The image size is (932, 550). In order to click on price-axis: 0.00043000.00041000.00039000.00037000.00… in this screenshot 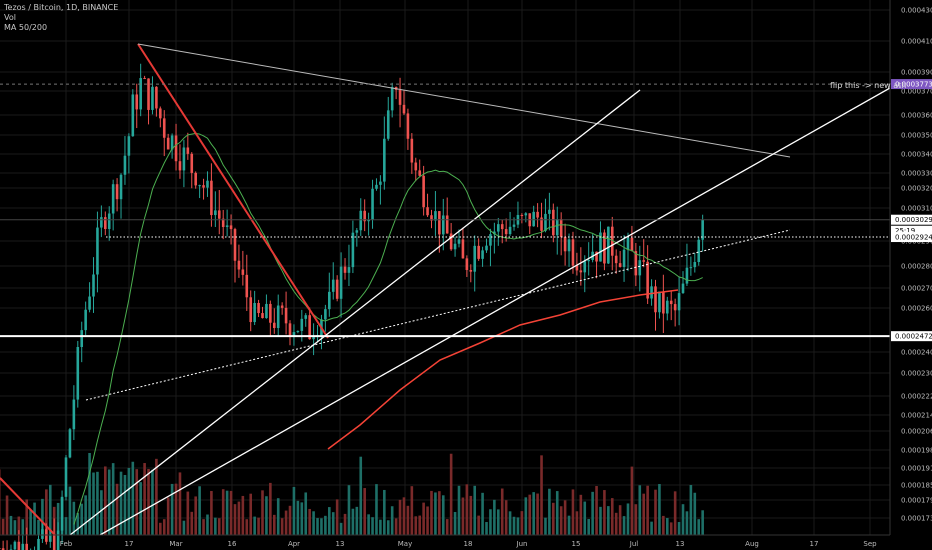, I will do `click(910, 267)`.